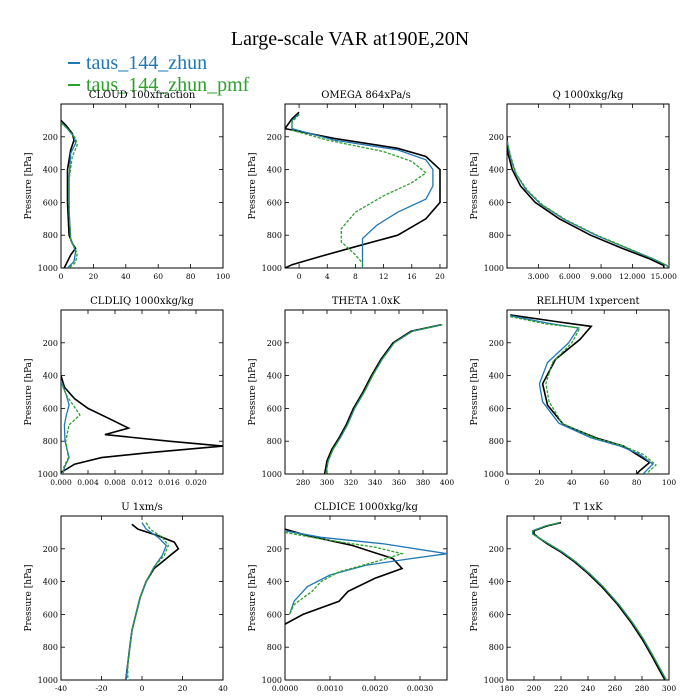  What do you see at coordinates (88, 482) in the screenshot?
I see `x-tick-label: 0.004` at bounding box center [88, 482].